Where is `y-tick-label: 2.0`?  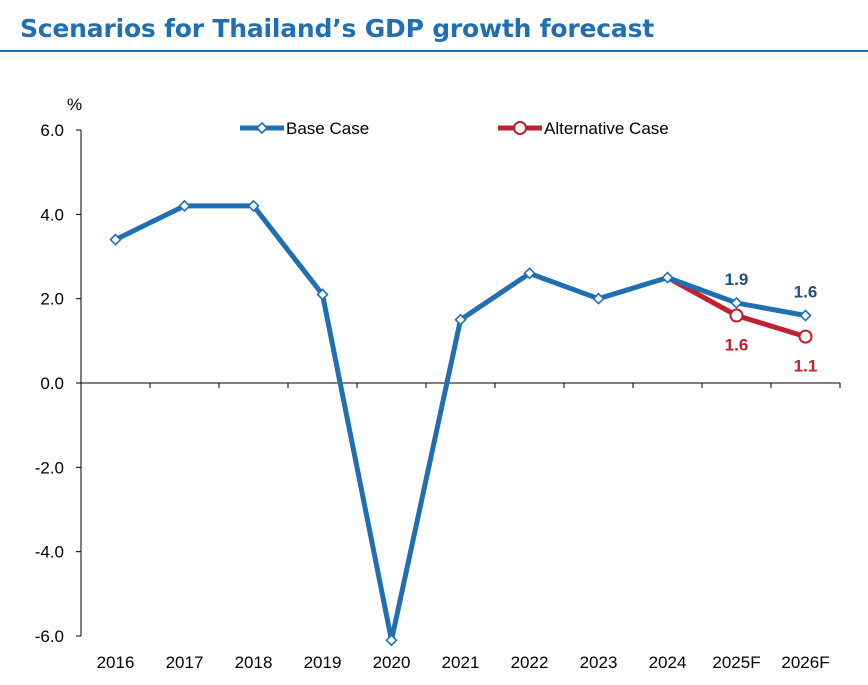 y-tick-label: 2.0 is located at coordinates (52, 299).